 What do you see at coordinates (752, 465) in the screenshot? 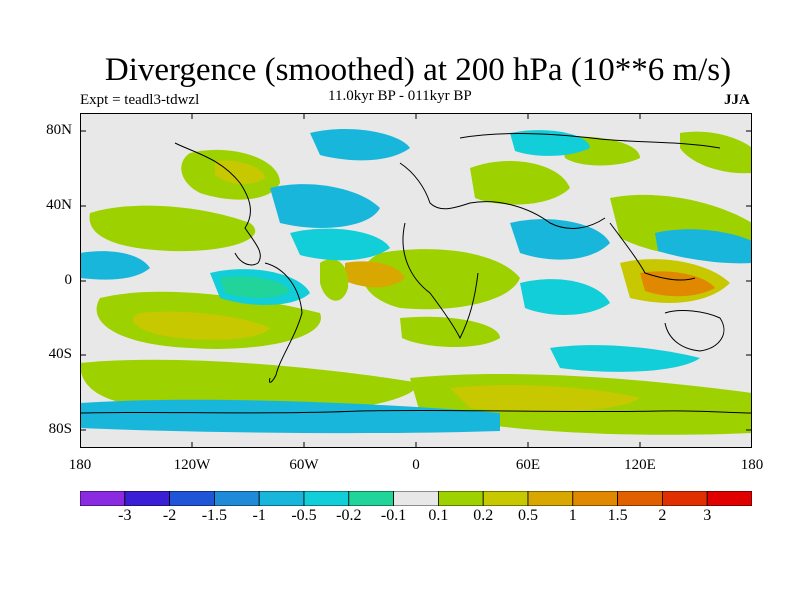
I see `lon-label-180e: 180` at bounding box center [752, 465].